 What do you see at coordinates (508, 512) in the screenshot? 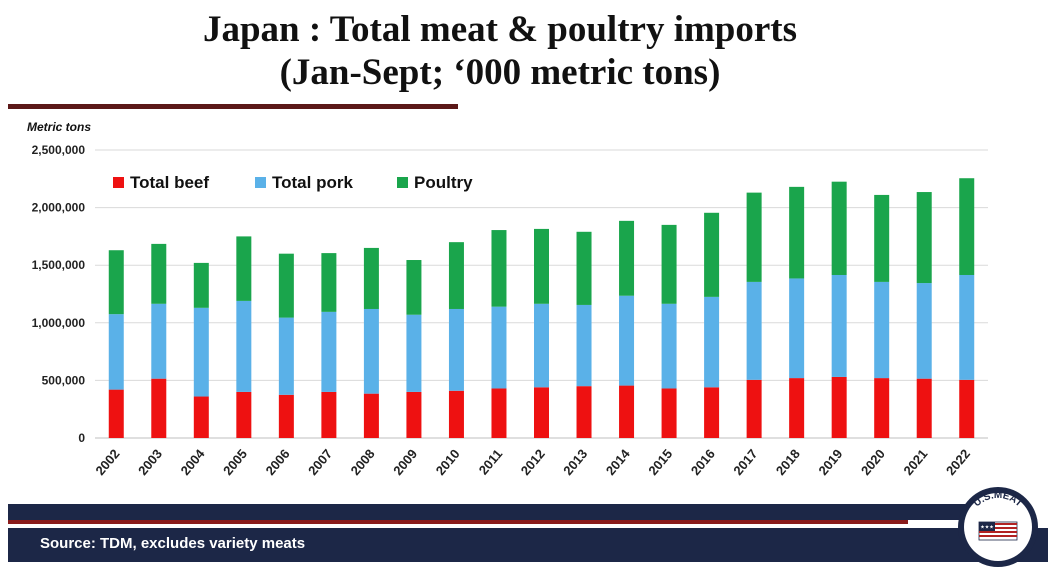
I see `footer-band` at bounding box center [508, 512].